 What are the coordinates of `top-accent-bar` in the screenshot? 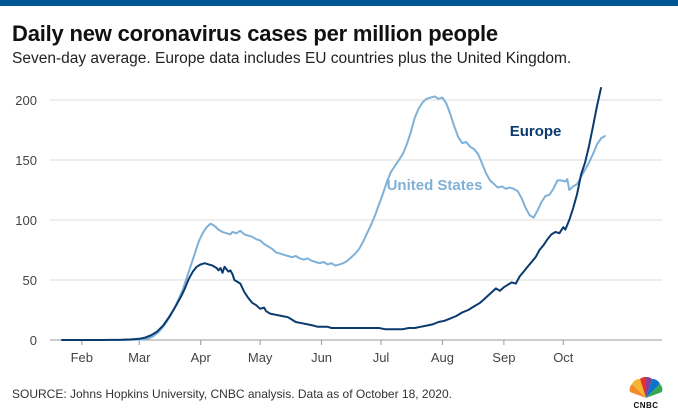 It's located at (339, 3).